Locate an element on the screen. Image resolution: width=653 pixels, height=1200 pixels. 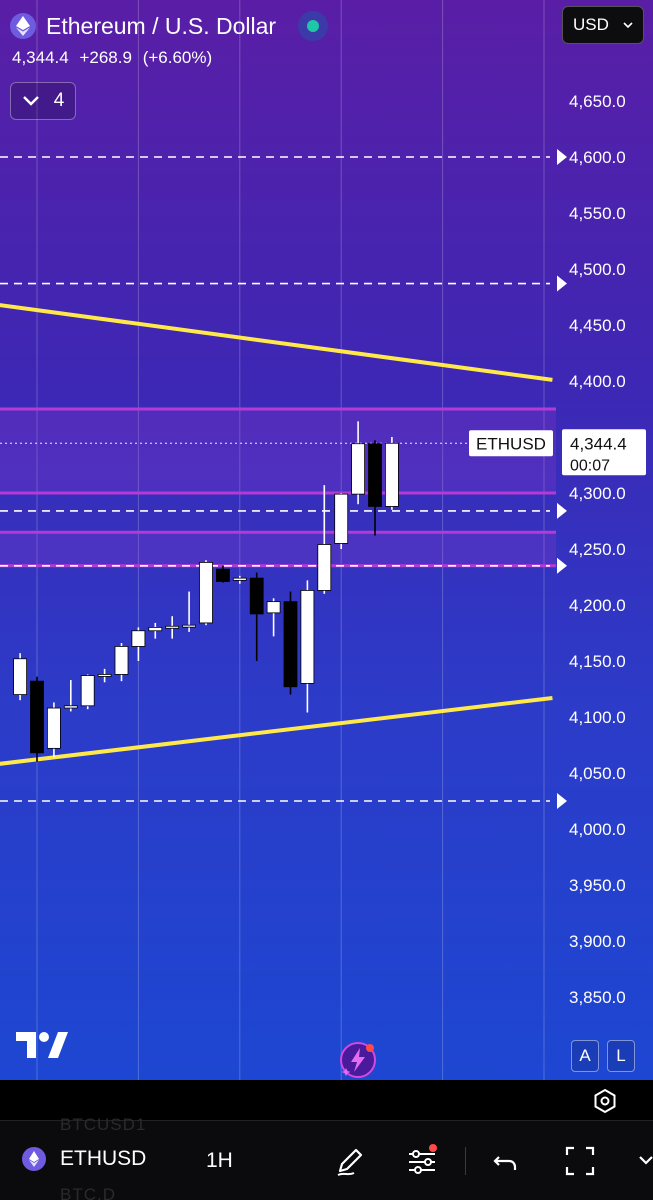
y-axis-tick-label: 4,000.0 is located at coordinates (597, 829).